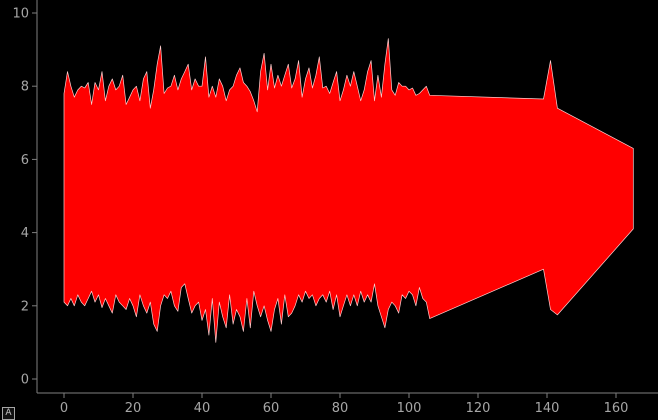  I want to click on x-tick-label: 140, so click(547, 408).